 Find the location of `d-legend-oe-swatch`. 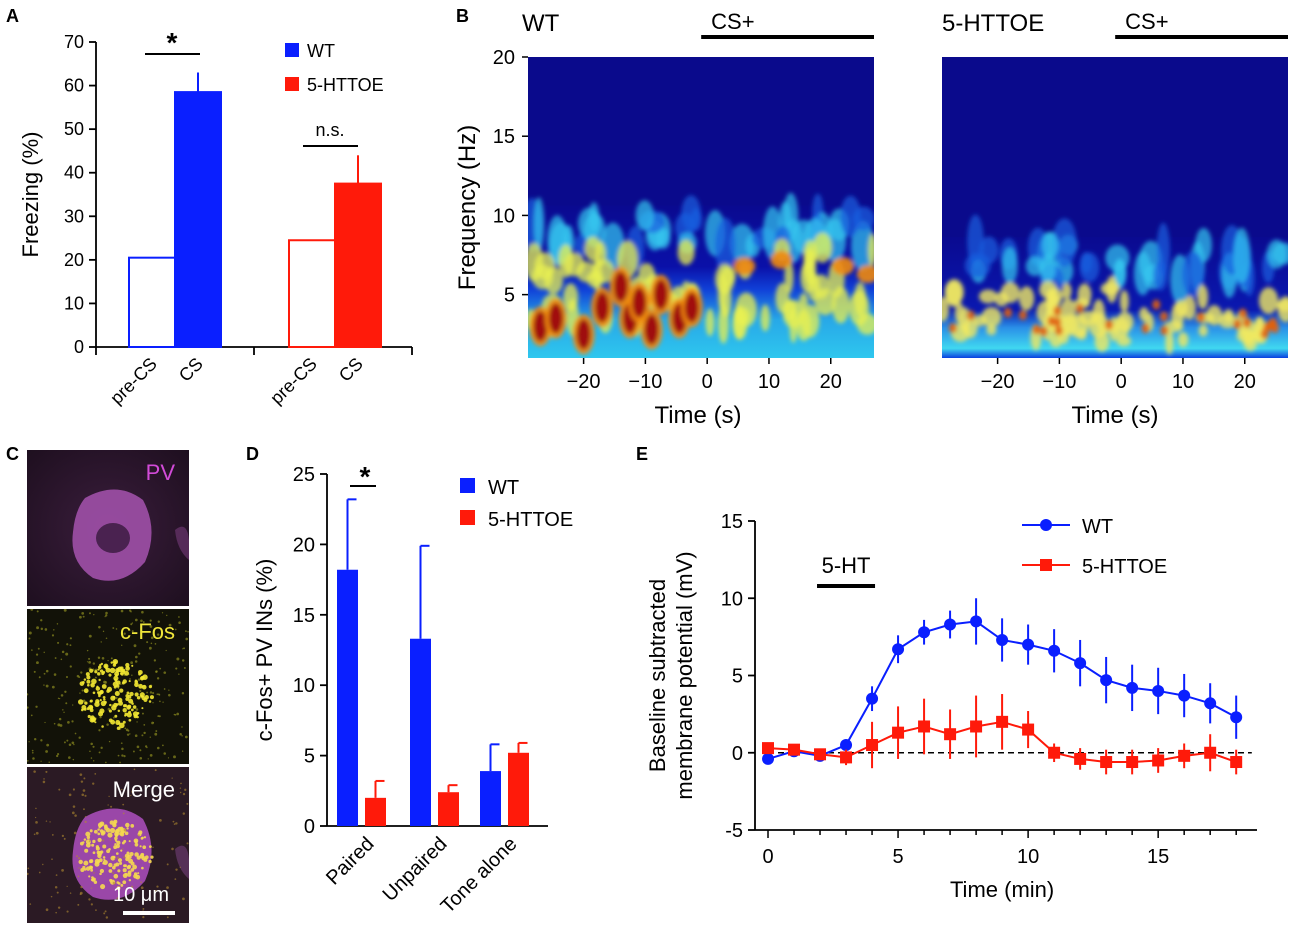

d-legend-oe-swatch is located at coordinates (467, 517).